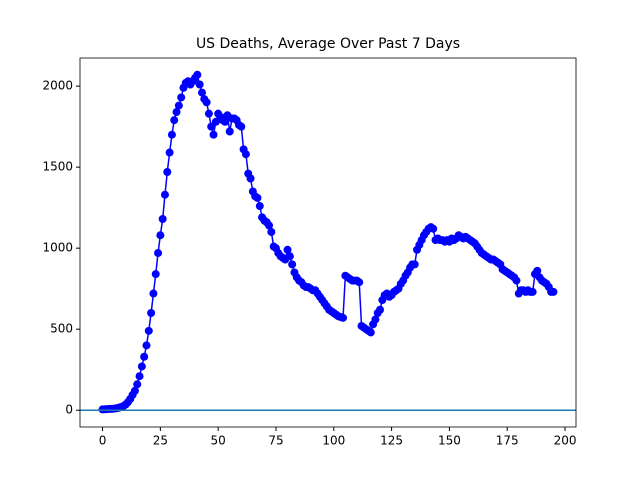  What do you see at coordinates (328, 44) in the screenshot?
I see `chart-title: US Deaths, Average Over Past 7 Days` at bounding box center [328, 44].